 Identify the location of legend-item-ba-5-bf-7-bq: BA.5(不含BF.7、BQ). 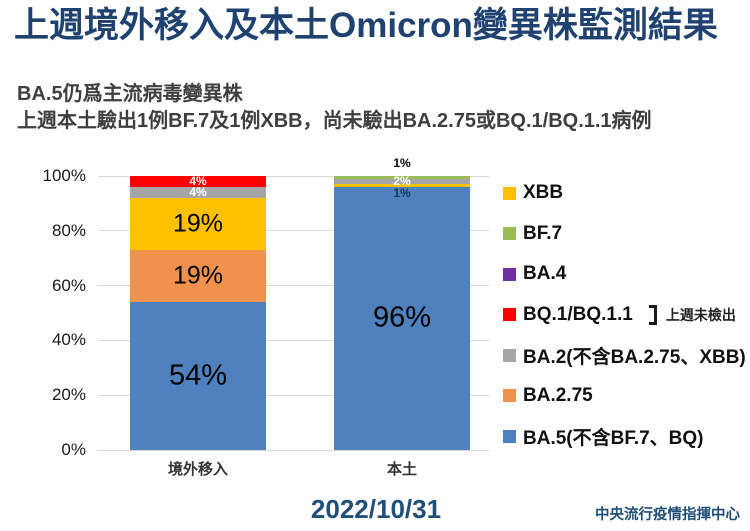
(603, 436).